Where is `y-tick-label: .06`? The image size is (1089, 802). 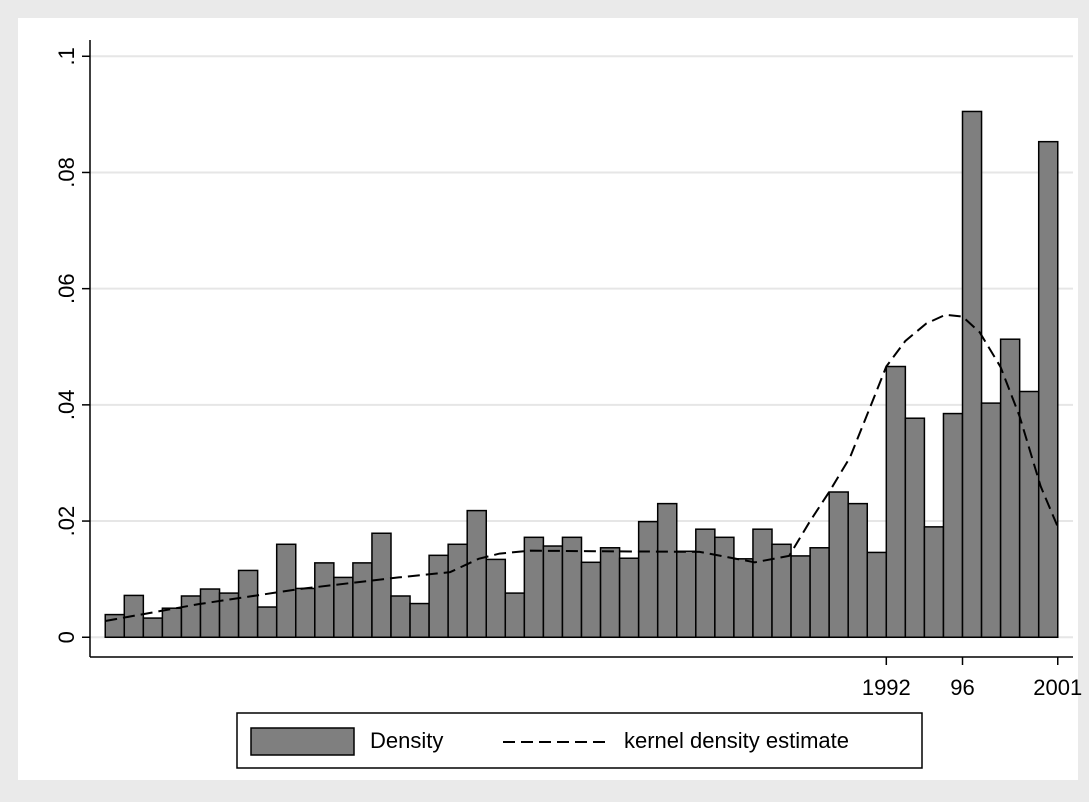
y-tick-label: .06 is located at coordinates (66, 288).